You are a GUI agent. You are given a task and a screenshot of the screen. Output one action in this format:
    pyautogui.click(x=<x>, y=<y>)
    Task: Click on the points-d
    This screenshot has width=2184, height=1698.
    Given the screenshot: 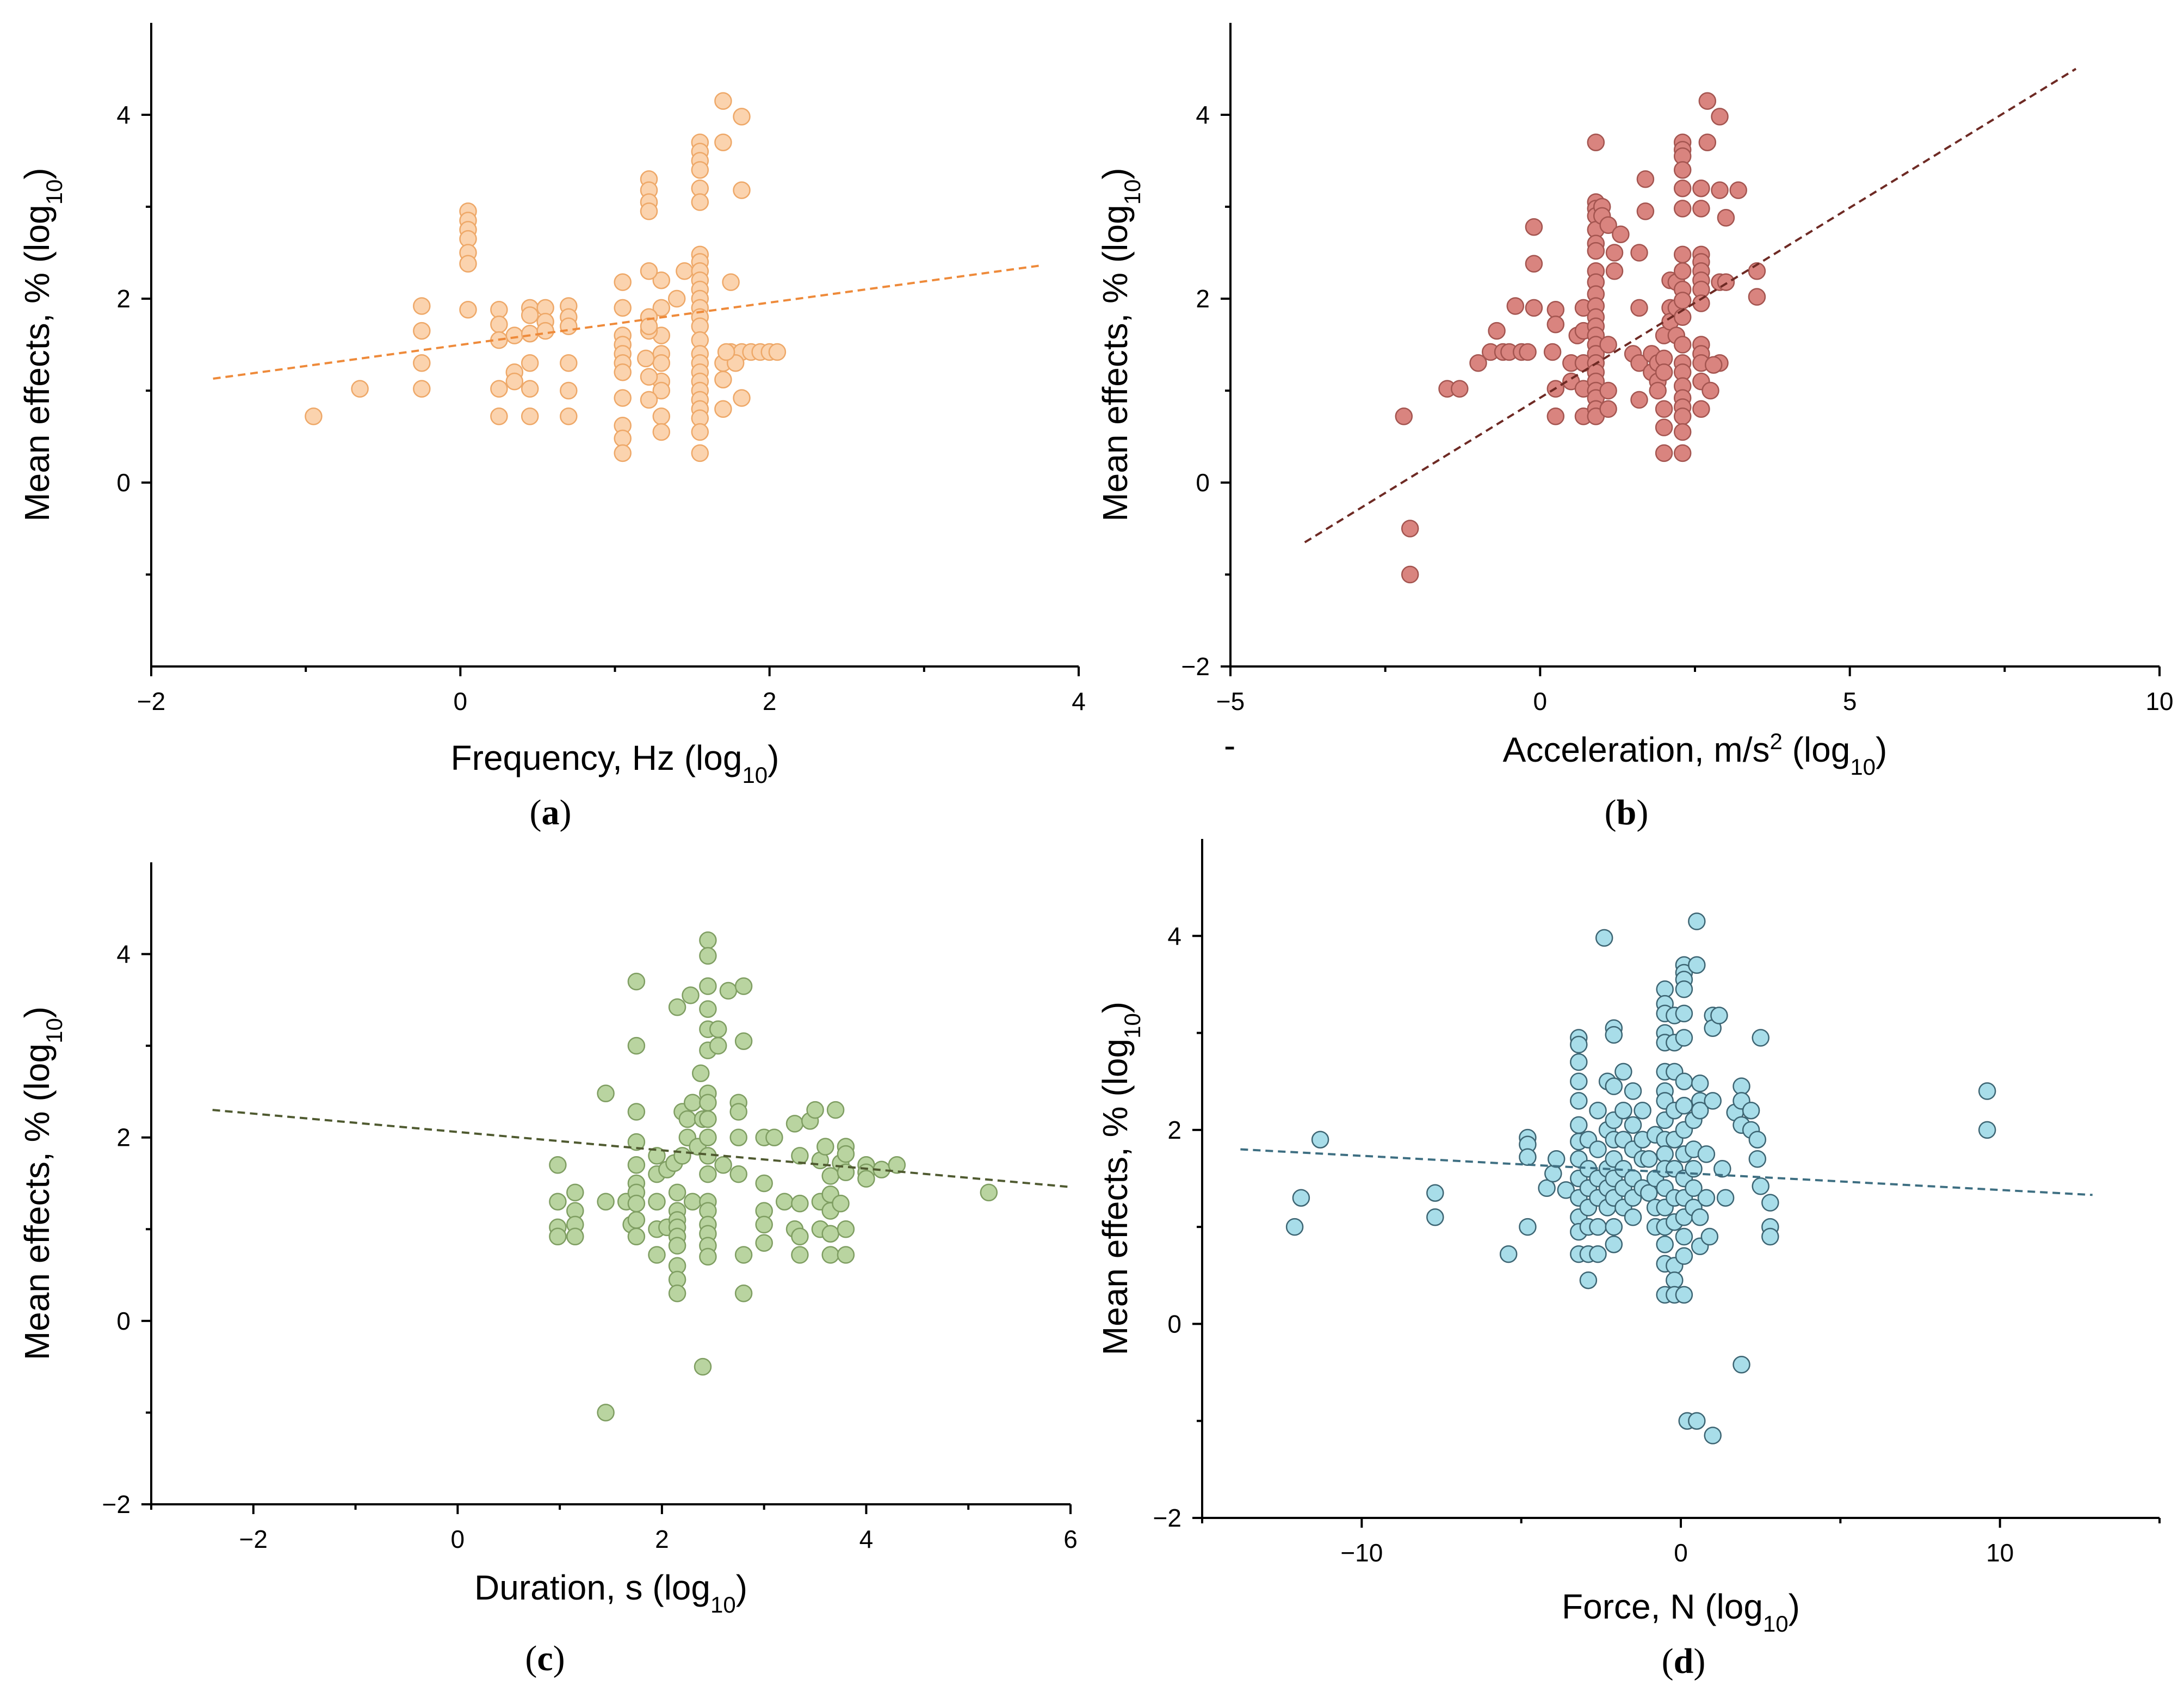 What is the action you would take?
    pyautogui.click(x=1640, y=1178)
    